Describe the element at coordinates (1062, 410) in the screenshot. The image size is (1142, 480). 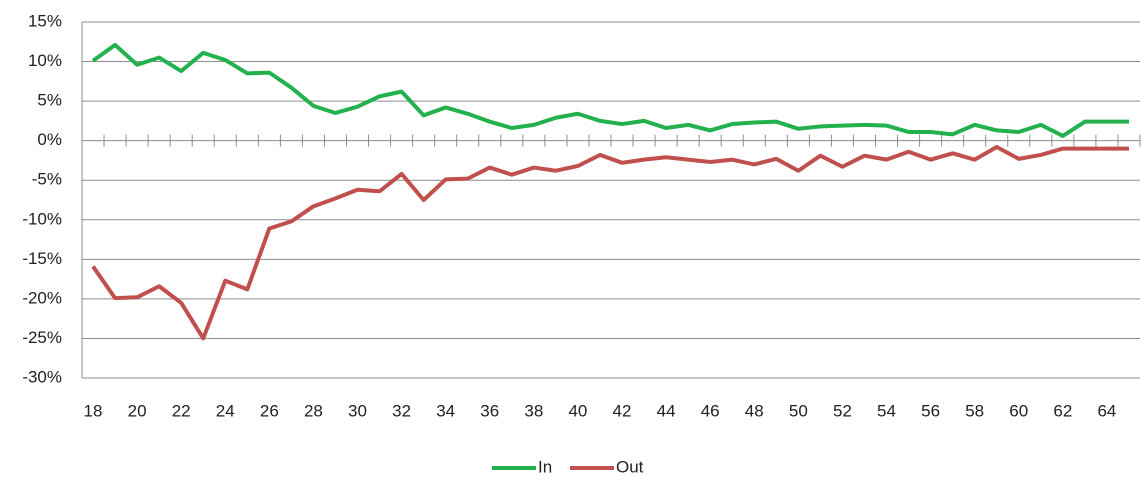
I see `x-tick-label: 62` at that location.